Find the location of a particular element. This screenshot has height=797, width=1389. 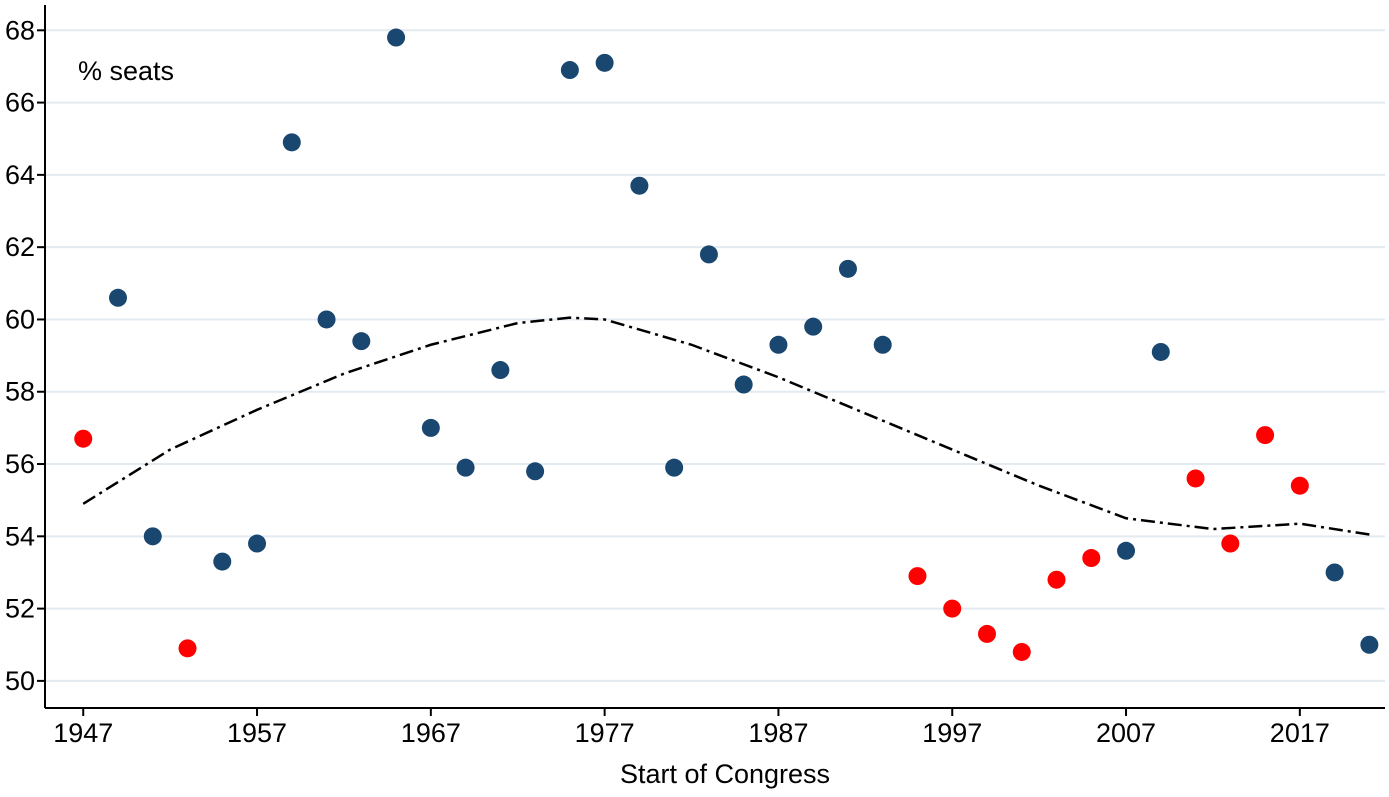

x-tick-label: 1987 is located at coordinates (778, 733).